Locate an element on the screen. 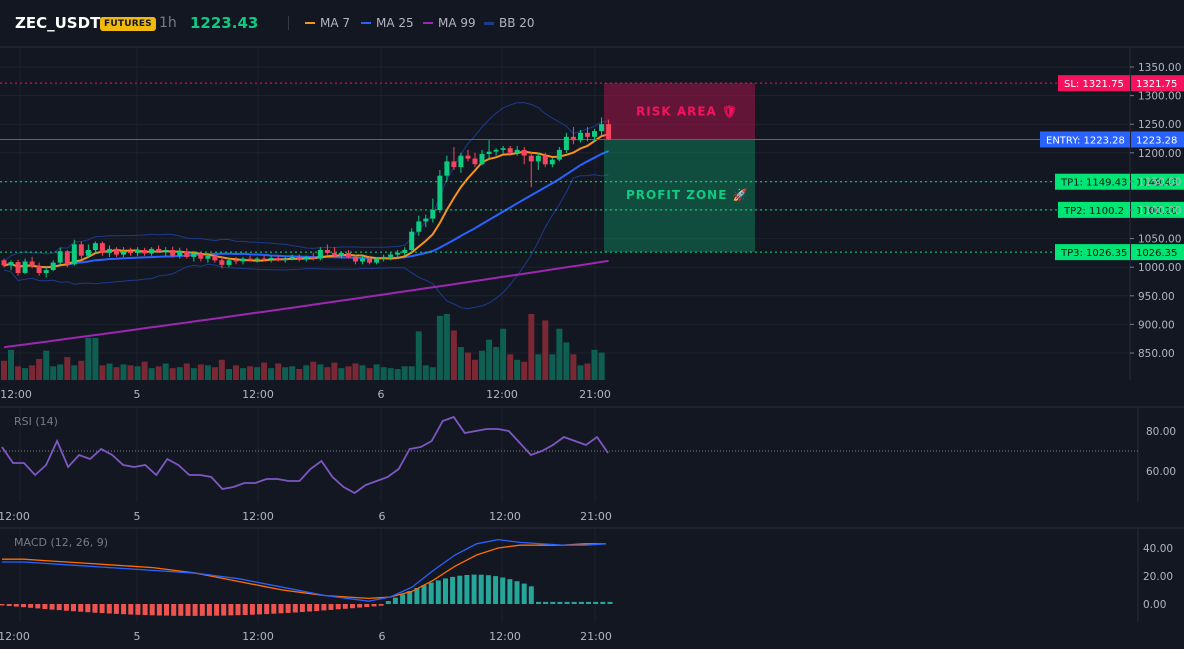  tp1-tag-label: TP1: 1149.43 is located at coordinates (1093, 183).